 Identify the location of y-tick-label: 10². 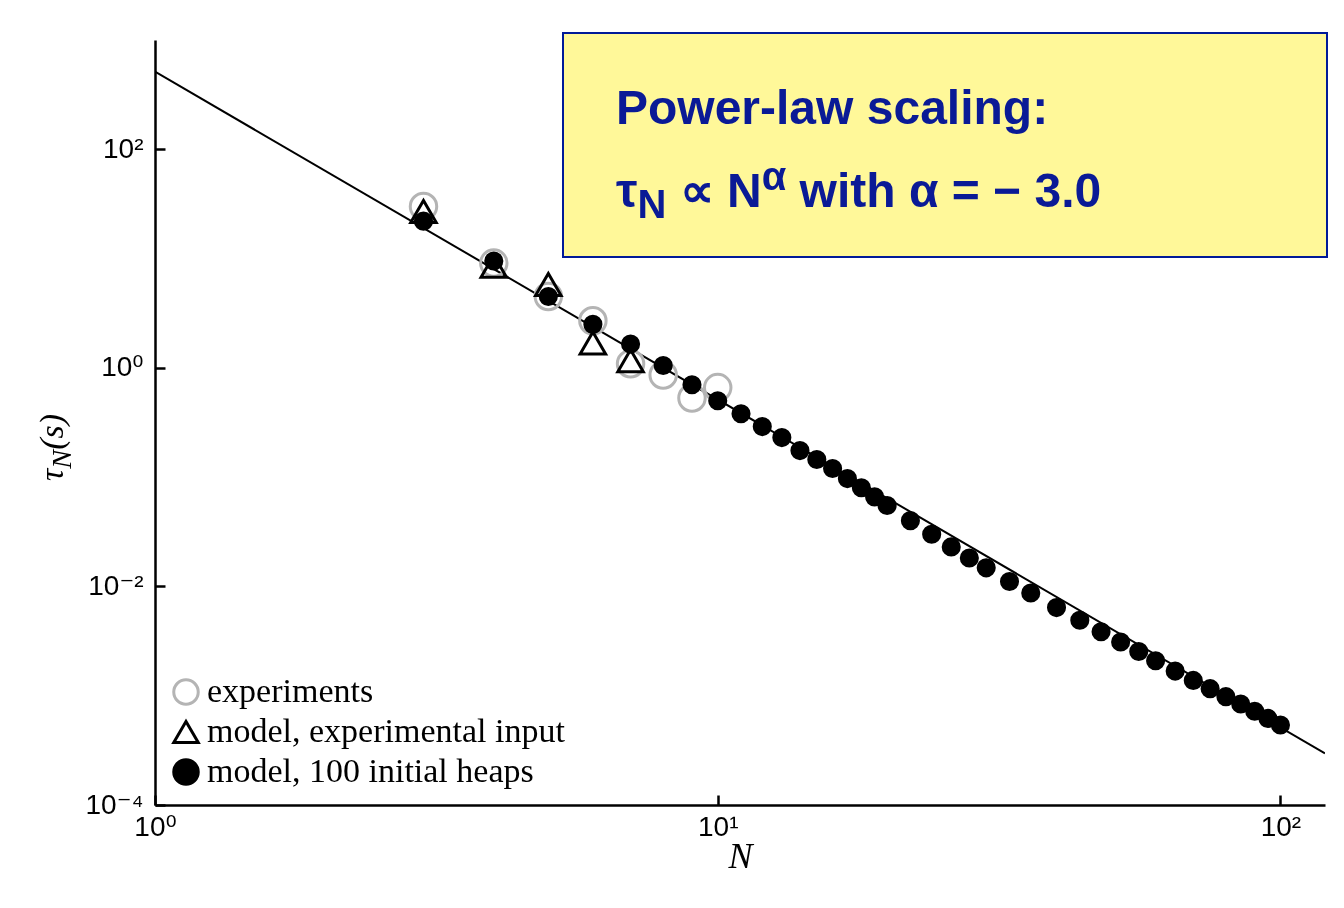
(123, 148).